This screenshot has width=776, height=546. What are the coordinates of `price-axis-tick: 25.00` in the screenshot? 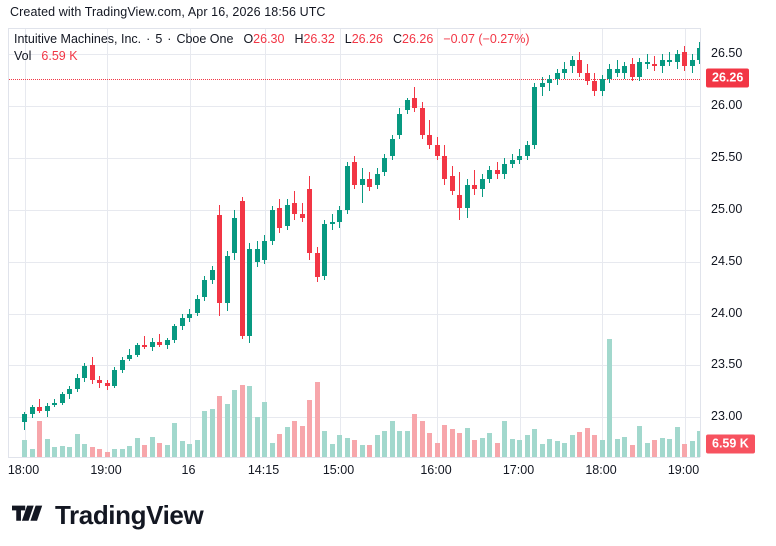 It's located at (727, 208).